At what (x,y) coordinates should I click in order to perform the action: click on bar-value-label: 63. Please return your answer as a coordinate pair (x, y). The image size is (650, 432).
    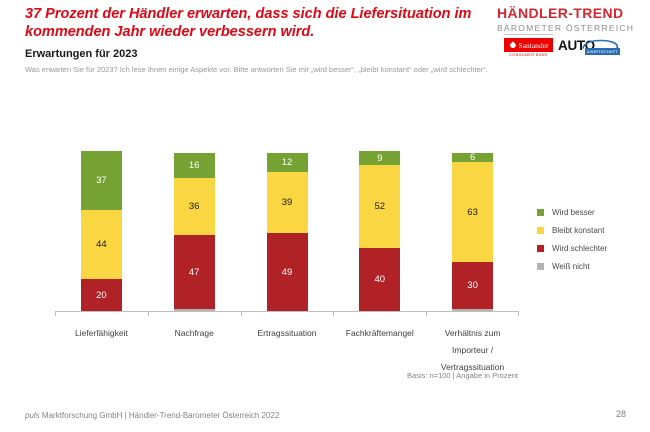
    Looking at the image, I should click on (472, 212).